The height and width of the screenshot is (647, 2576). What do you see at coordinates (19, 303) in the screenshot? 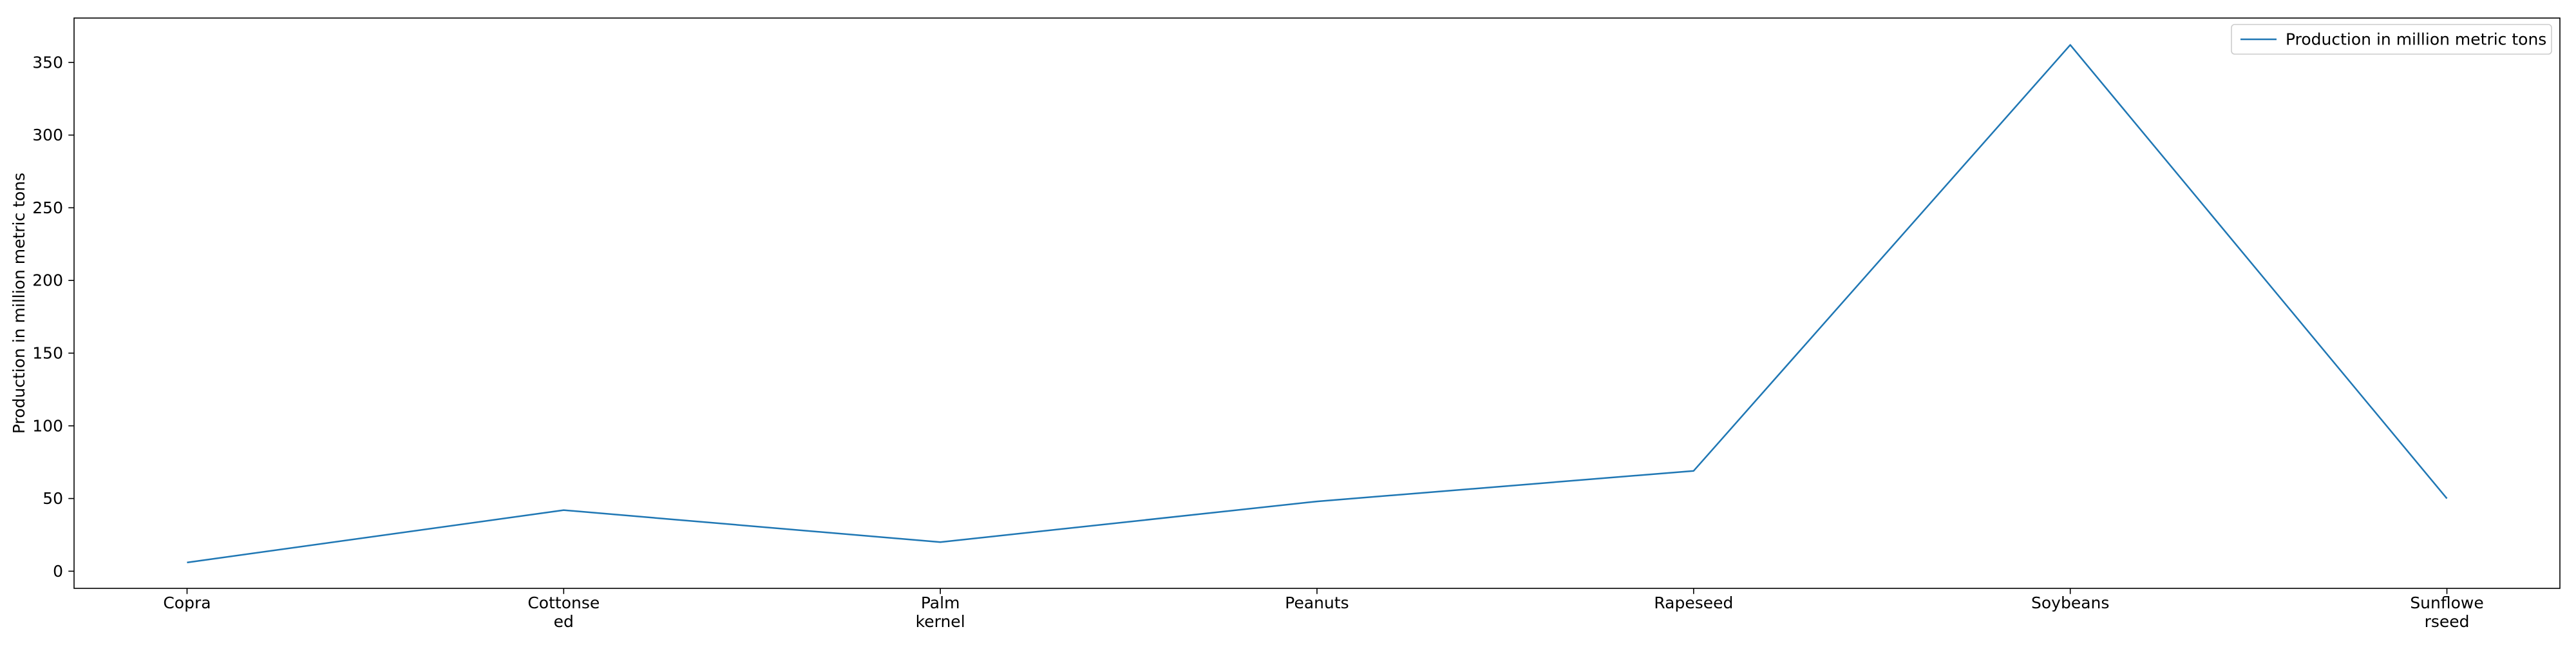
I see `y-axis-label: Production in million metric tons` at bounding box center [19, 303].